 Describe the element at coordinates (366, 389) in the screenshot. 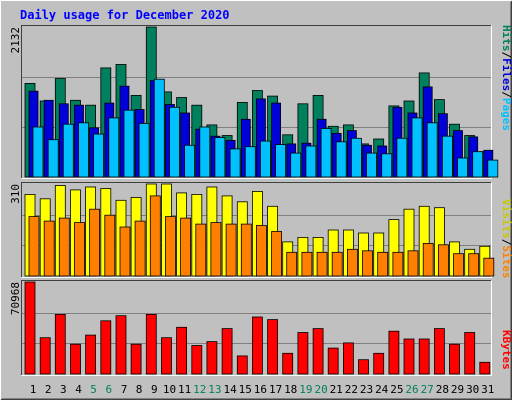

I see `x-tick-label: 23` at that location.